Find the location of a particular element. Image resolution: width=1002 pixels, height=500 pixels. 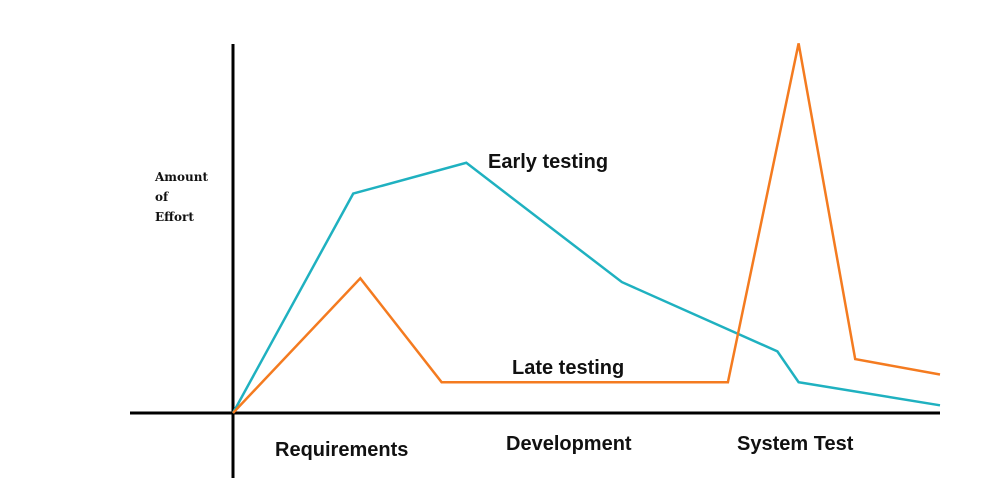

phase-label-system-test: System Test is located at coordinates (795, 444).